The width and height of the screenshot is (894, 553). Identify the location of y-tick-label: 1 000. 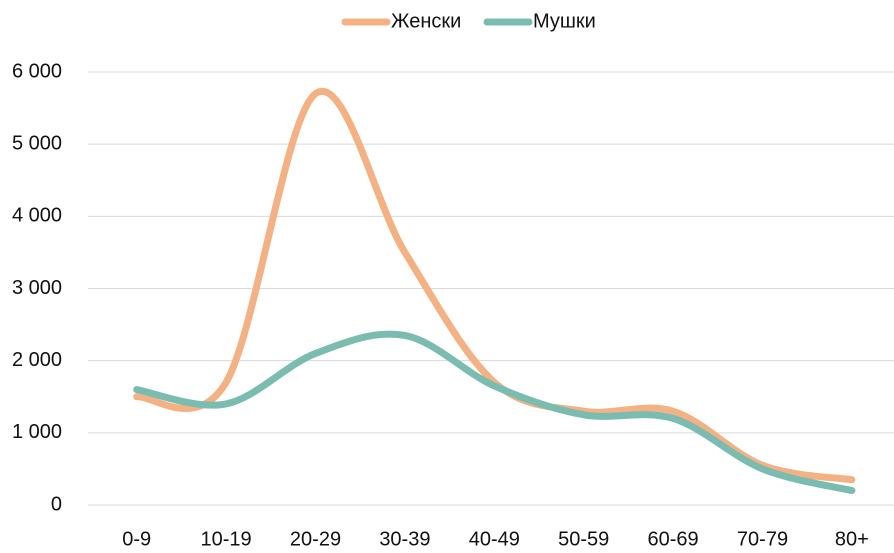
(37, 432).